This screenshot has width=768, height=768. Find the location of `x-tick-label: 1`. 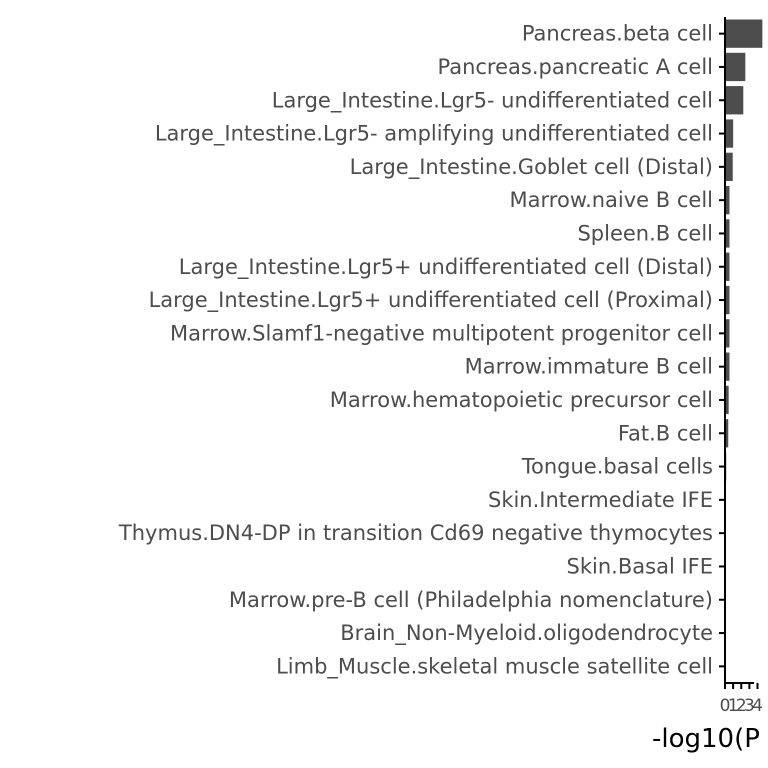

x-tick-label: 1 is located at coordinates (733, 706).